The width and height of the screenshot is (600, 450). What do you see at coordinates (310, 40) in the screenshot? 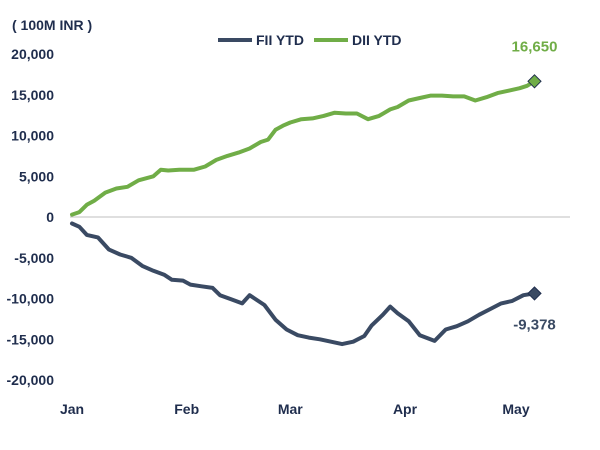
I see `legend: FII YTD DII YTD` at bounding box center [310, 40].